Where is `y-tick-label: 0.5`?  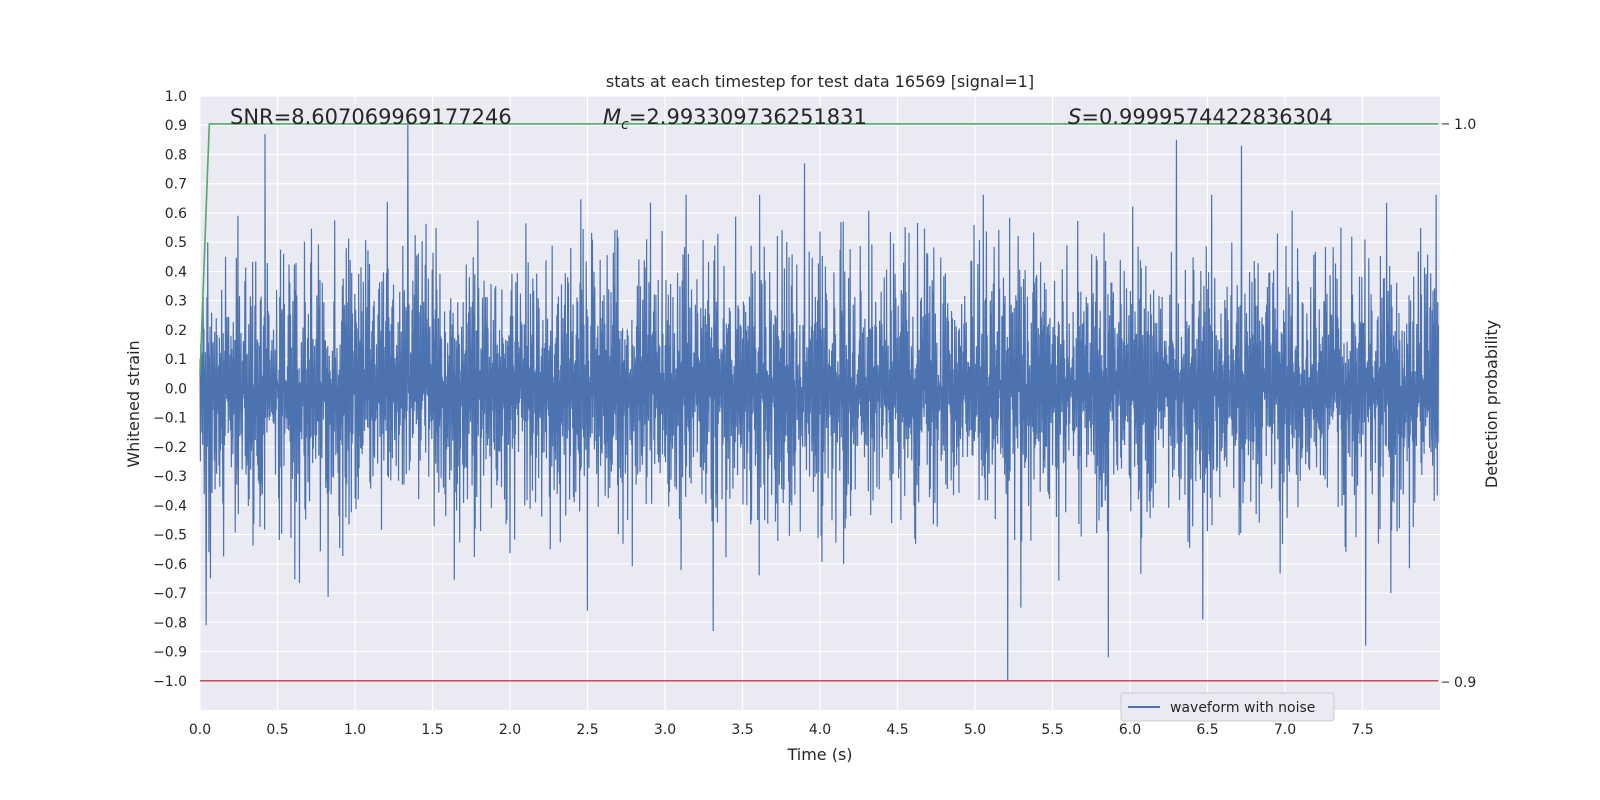 y-tick-label: 0.5 is located at coordinates (176, 243).